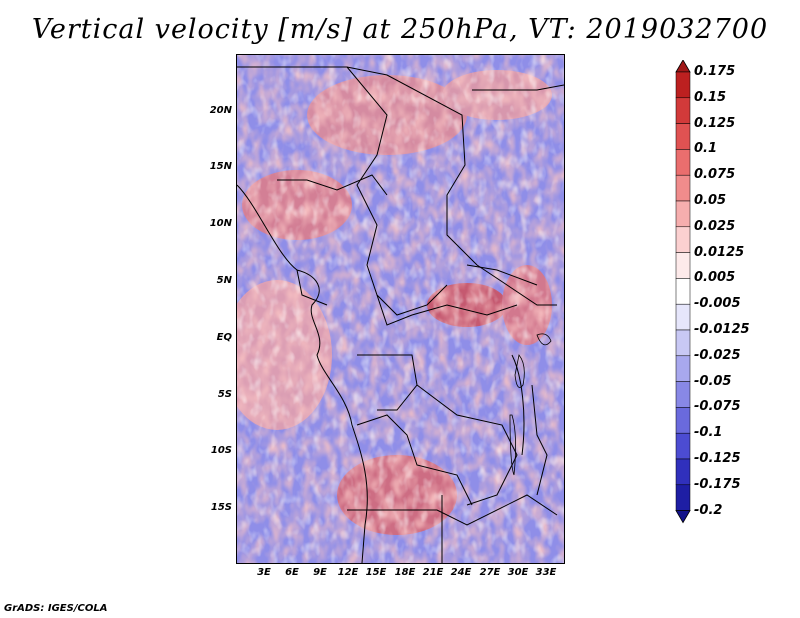 The width and height of the screenshot is (800, 618). What do you see at coordinates (717, 458) in the screenshot?
I see `colorbar-label: -0.125` at bounding box center [717, 458].